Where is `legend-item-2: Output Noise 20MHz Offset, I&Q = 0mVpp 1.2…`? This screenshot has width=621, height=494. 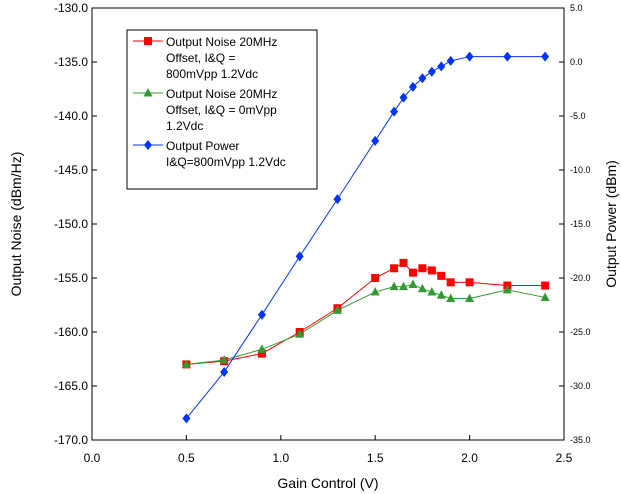
legend-item-2: Output Noise 20MHz Offset, I&Q = 0mVpp 1.2… is located at coordinates (205, 110).